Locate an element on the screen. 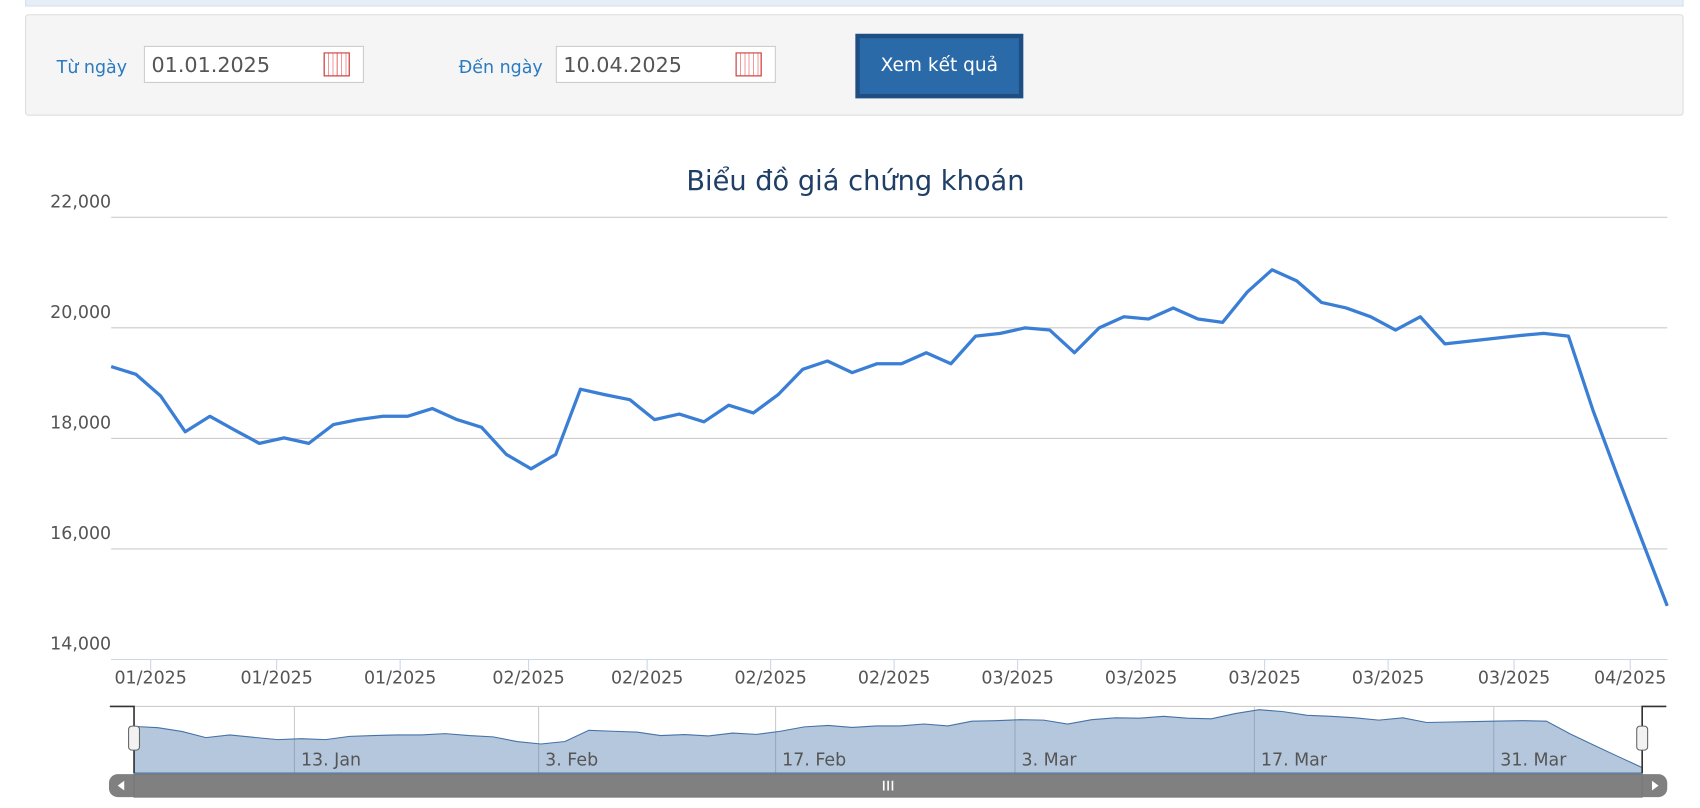  y-tick-label: 18,000 is located at coordinates (80, 424).